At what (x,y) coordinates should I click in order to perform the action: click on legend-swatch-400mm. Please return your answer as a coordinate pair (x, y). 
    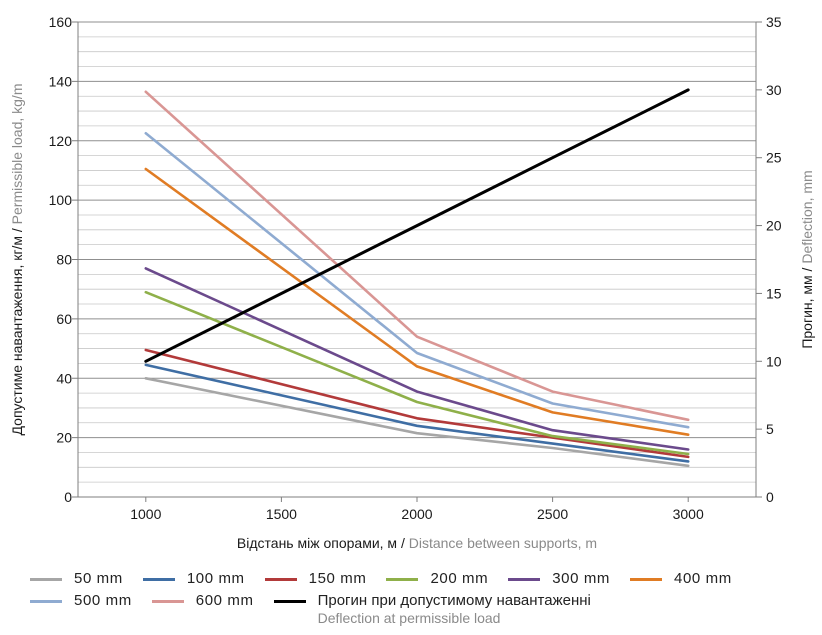
    Looking at the image, I should click on (646, 579).